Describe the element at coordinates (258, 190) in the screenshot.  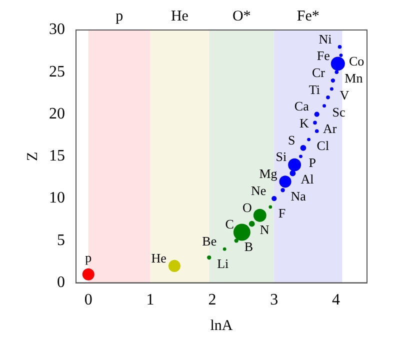
I see `annotation: Ne` at that location.